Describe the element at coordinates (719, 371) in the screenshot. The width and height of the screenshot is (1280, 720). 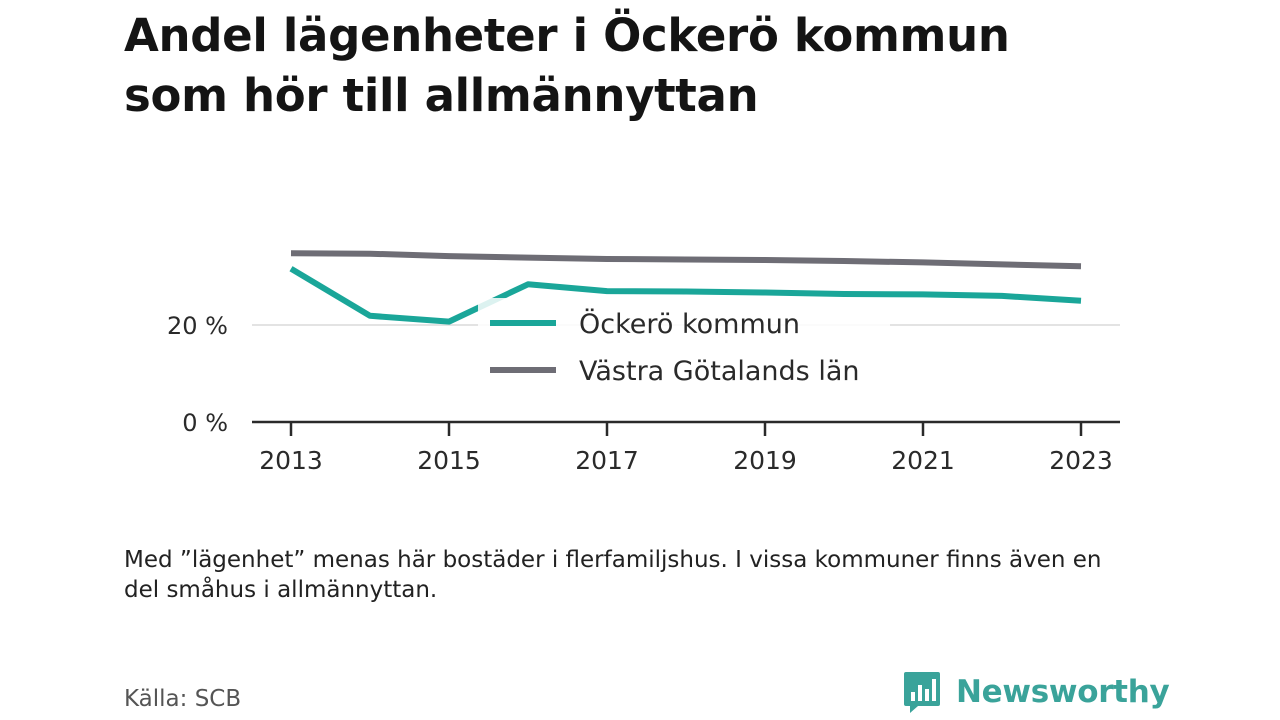
I see `legend-label: Västra Götalands län` at that location.